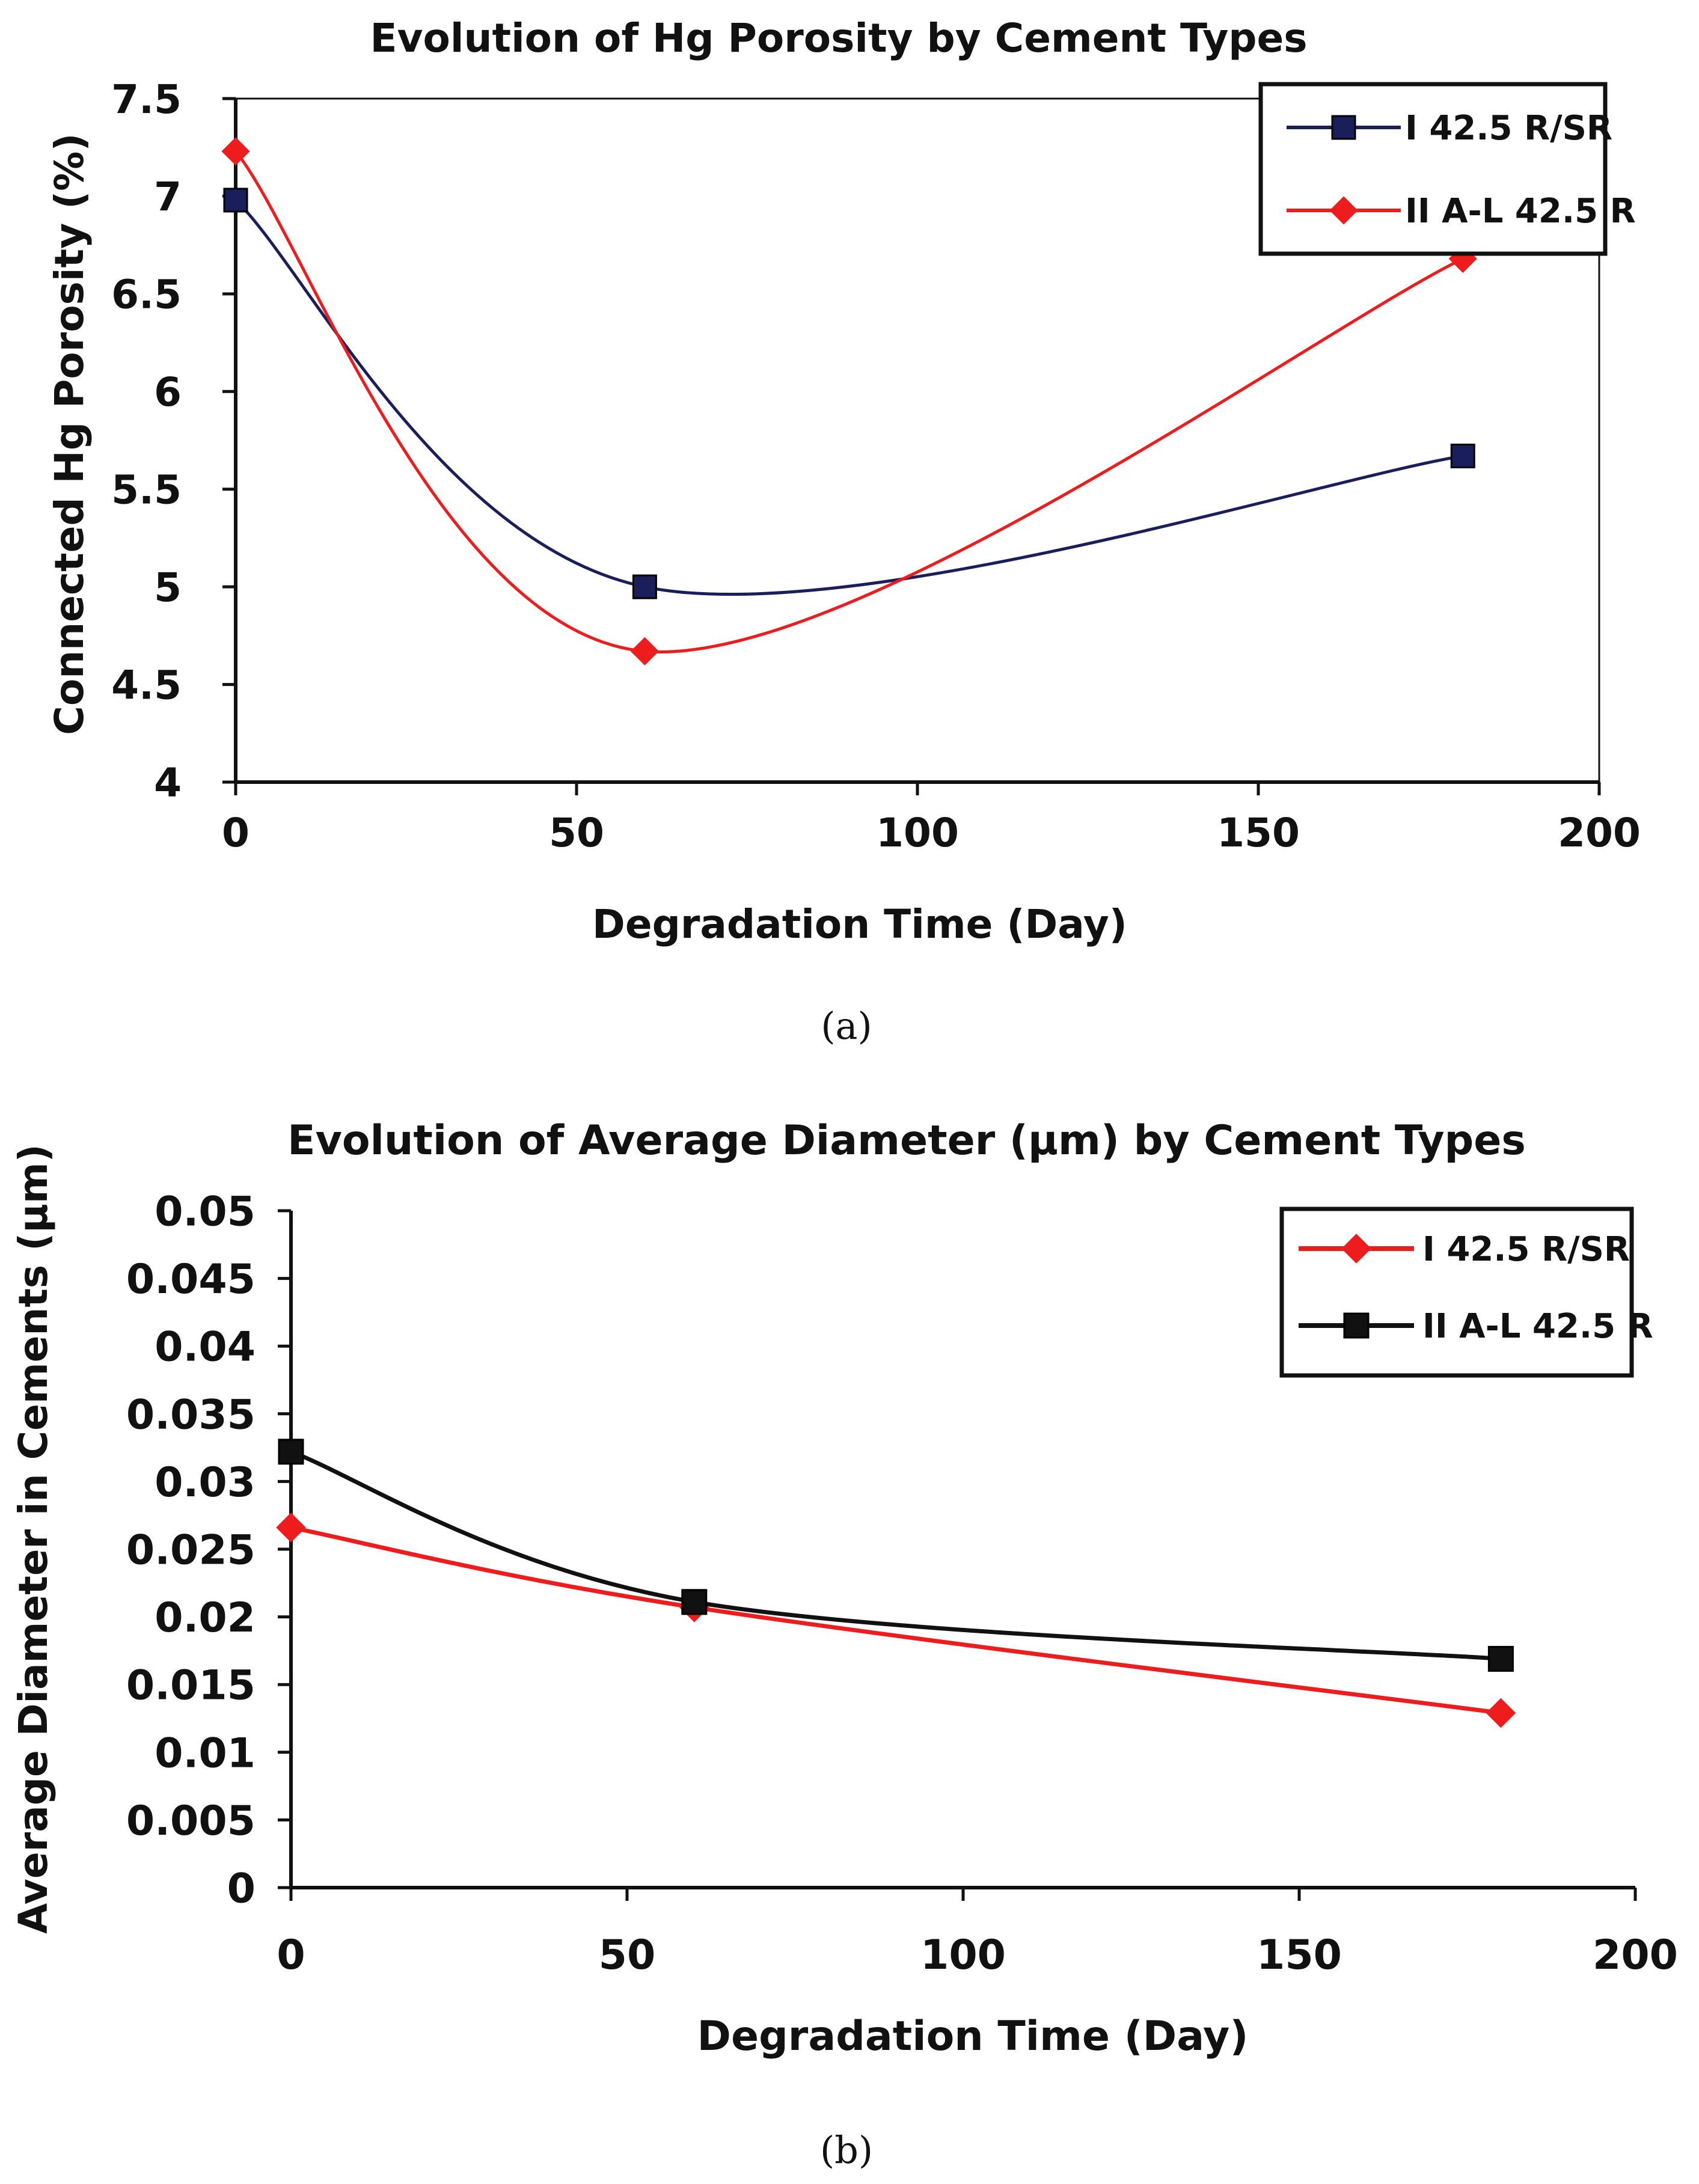 This screenshot has width=1699, height=2184. What do you see at coordinates (205, 1348) in the screenshot?
I see `y-tick-label: 0.04` at bounding box center [205, 1348].